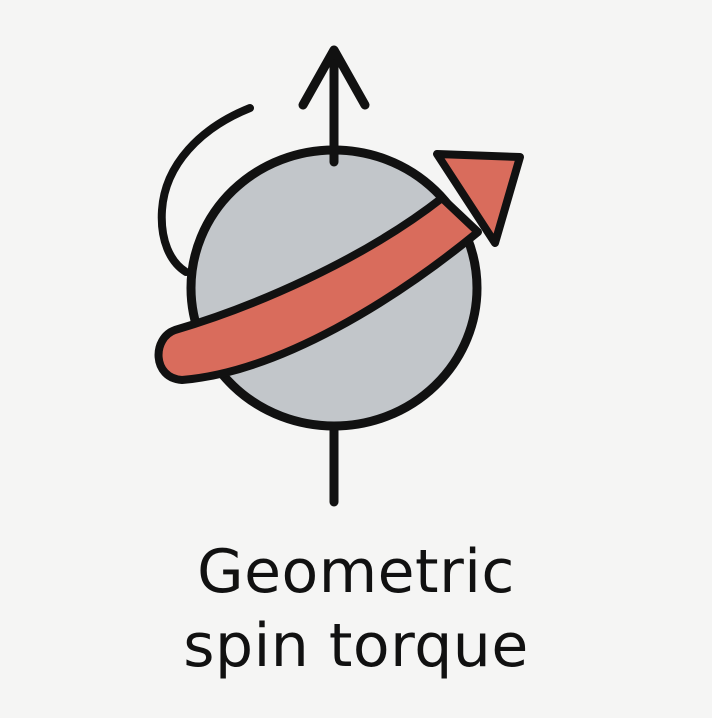  I want to click on caption-line-2: spin torque, so click(356, 646).